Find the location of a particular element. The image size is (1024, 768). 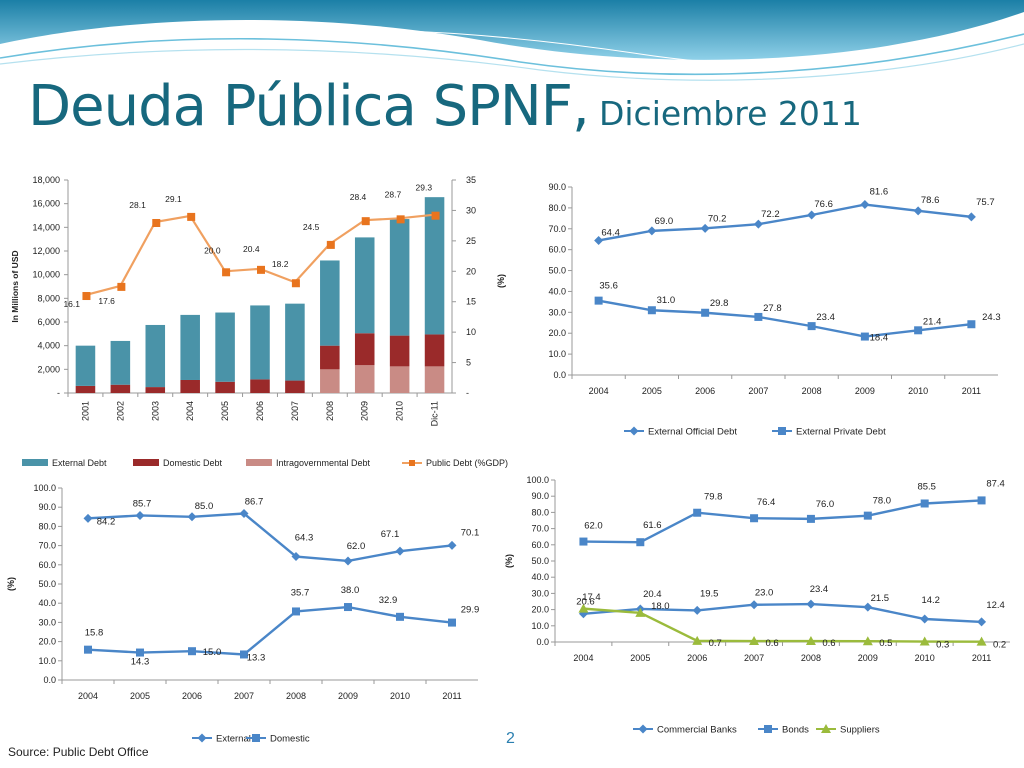

legend-label: Suppliers is located at coordinates (860, 730).